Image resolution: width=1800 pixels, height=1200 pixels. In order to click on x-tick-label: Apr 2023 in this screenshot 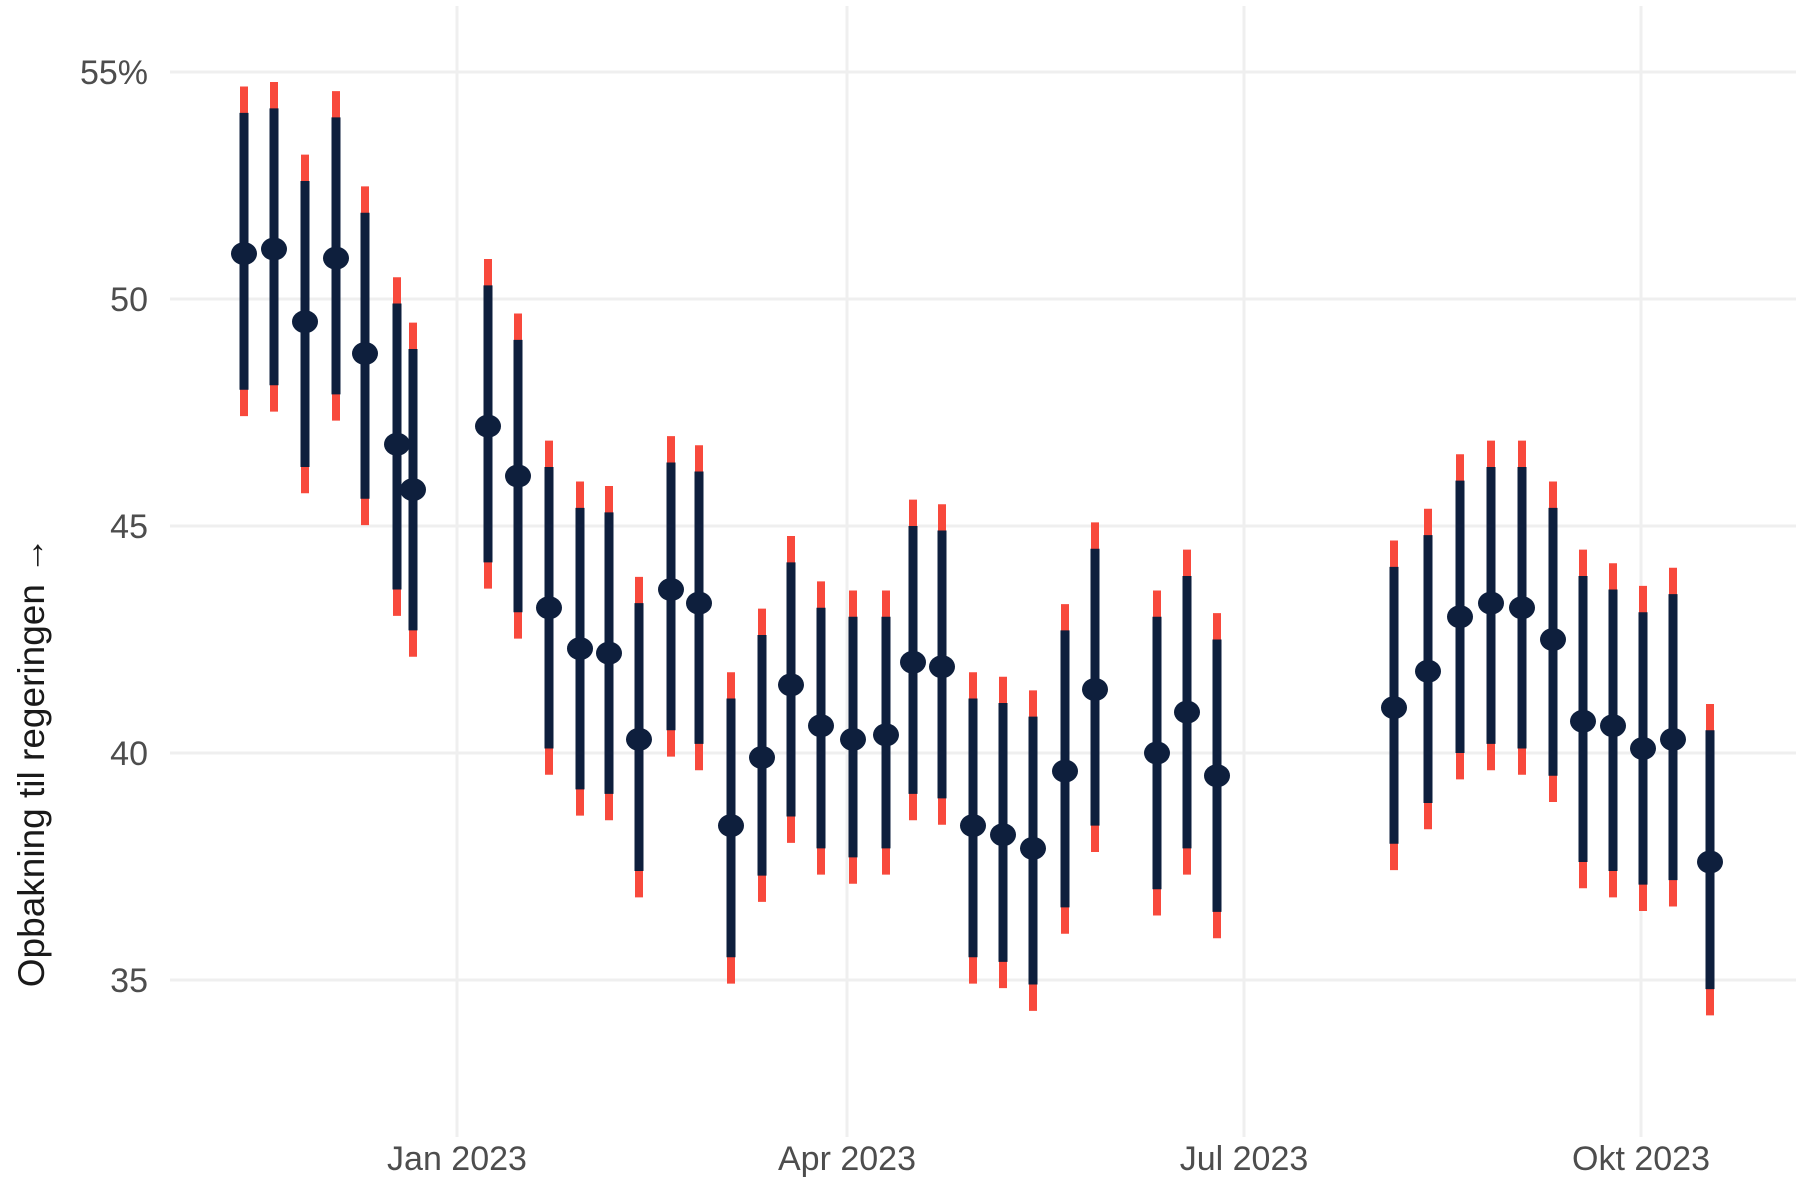, I will do `click(847, 1159)`.